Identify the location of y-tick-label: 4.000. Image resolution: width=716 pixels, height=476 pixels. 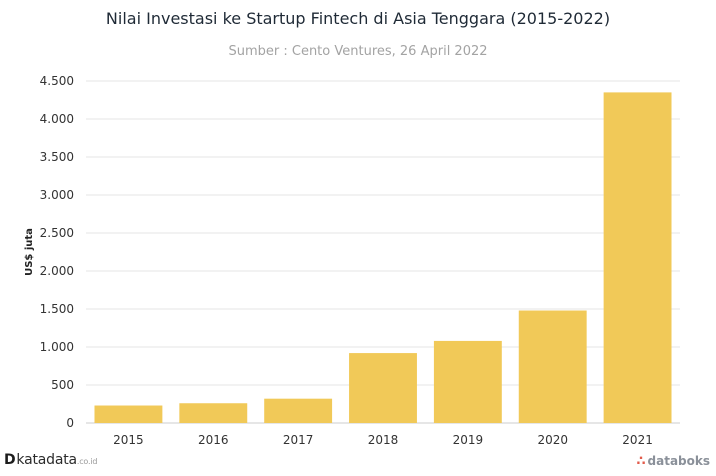
(57, 119).